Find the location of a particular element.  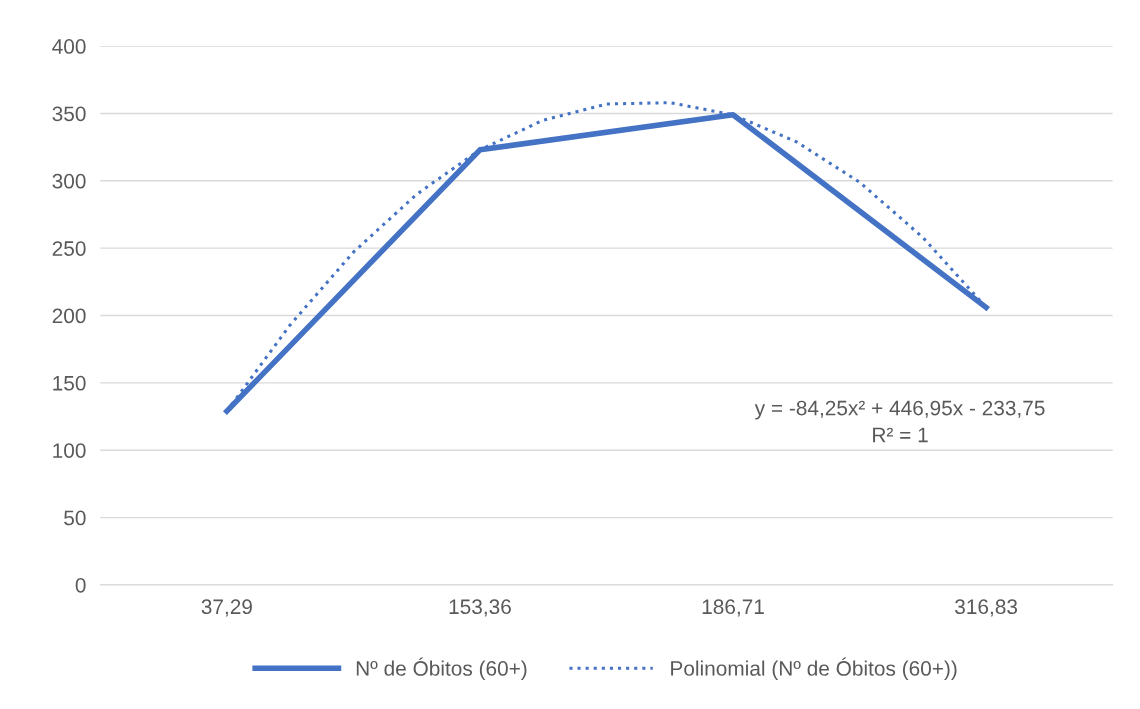

y-tick-label: 200 is located at coordinates (69, 316).